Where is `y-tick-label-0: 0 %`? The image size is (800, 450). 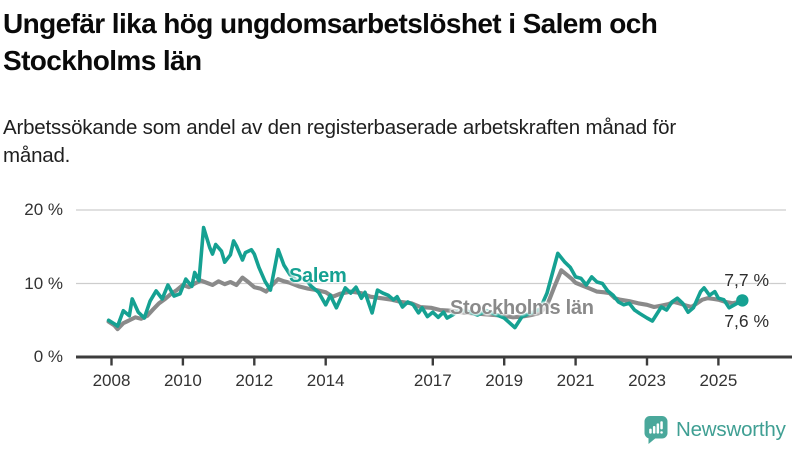 y-tick-label-0: 0 % is located at coordinates (48, 356).